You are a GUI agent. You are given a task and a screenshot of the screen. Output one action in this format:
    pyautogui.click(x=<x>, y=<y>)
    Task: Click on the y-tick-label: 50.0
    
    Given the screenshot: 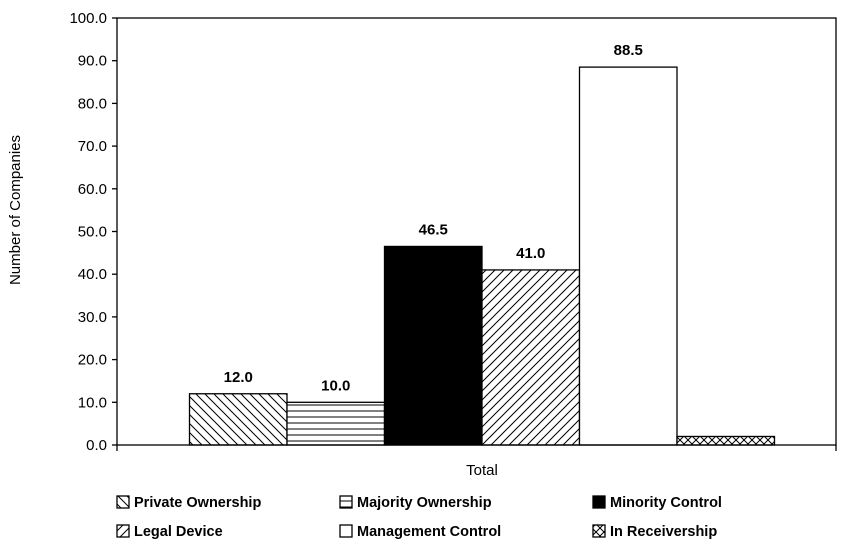 What is the action you would take?
    pyautogui.click(x=92, y=232)
    